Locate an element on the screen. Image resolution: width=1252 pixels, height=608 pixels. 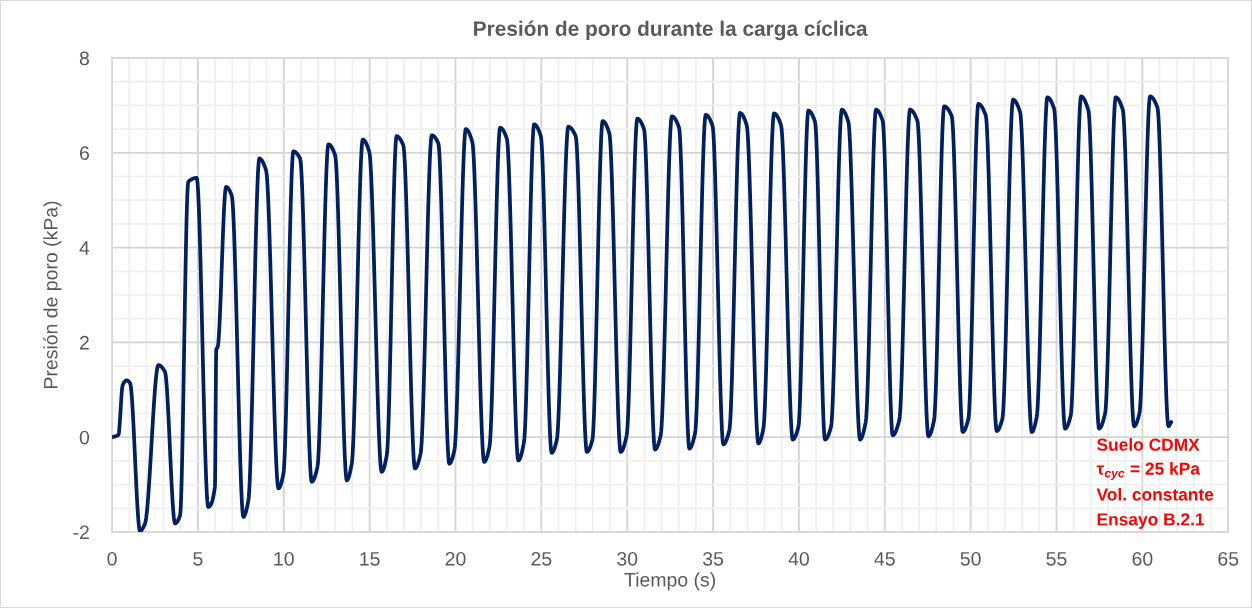
x-tick-label: 55 is located at coordinates (1056, 559).